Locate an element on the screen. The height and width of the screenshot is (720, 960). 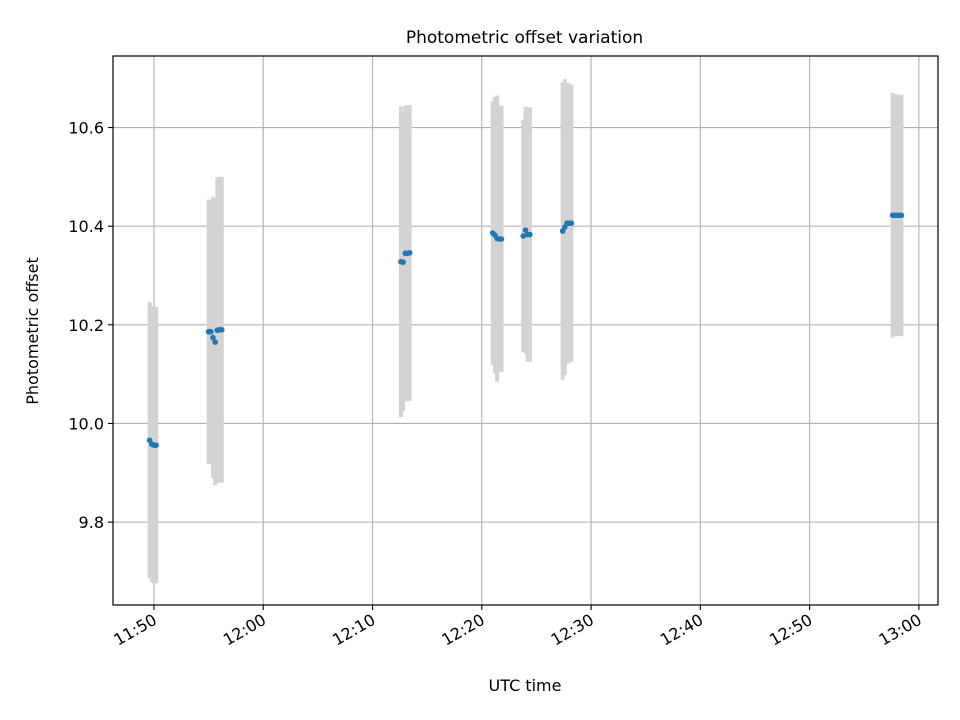
y-axis-ticks: 9.8 10.0 10.2 10.4 10.6 is located at coordinates (90, 325).